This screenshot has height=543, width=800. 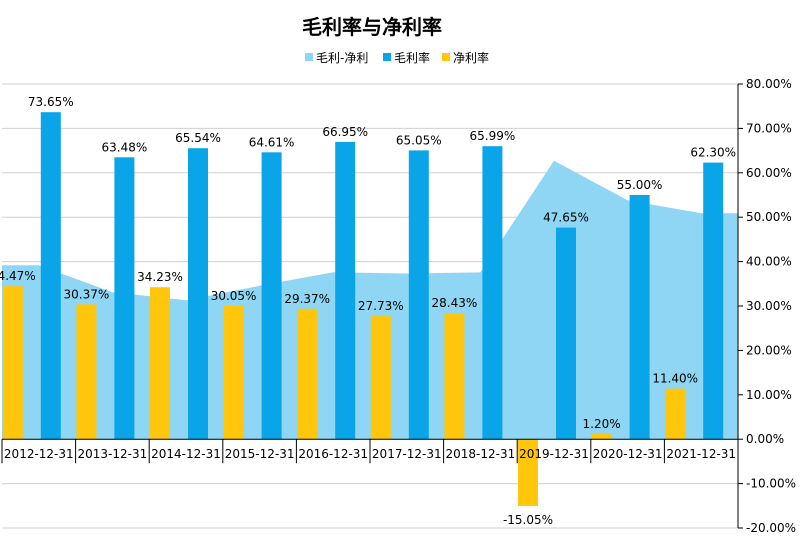 What do you see at coordinates (675, 379) in the screenshot?
I see `label-net-margin-10: 11.40%` at bounding box center [675, 379].